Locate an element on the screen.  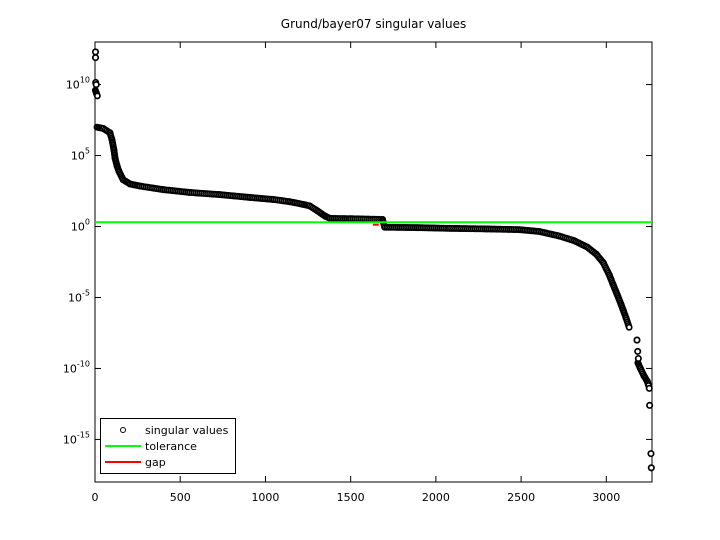
legend-label-gap: gap is located at coordinates (155, 462).